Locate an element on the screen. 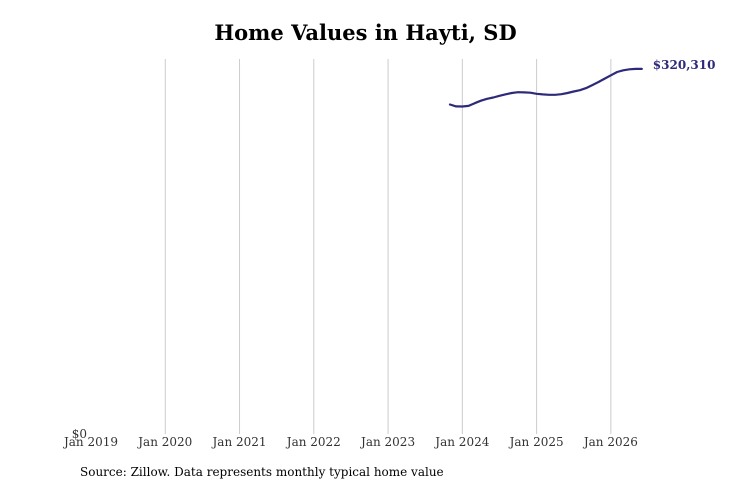  series-line is located at coordinates (545, 87).